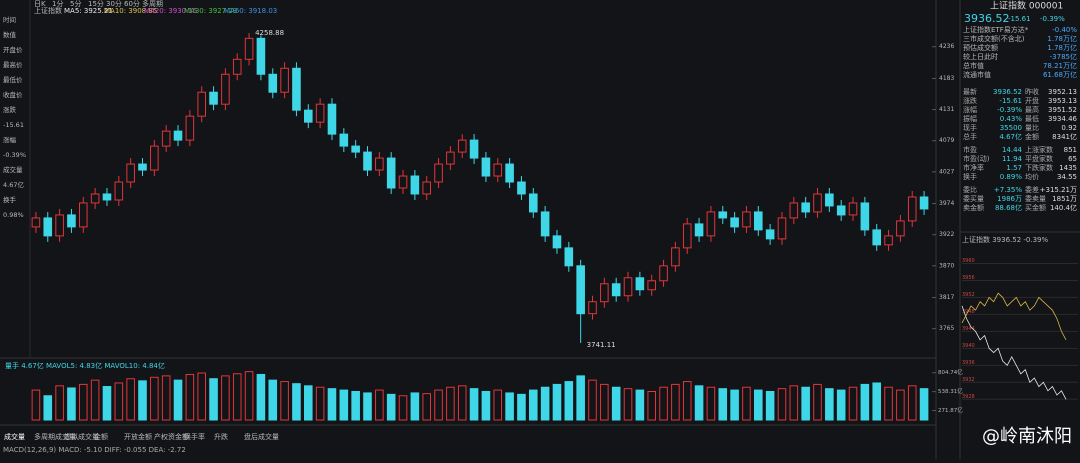 The image size is (1080, 463). What do you see at coordinates (194, 436) in the screenshot?
I see `bottom-tab: 换手率` at bounding box center [194, 436].